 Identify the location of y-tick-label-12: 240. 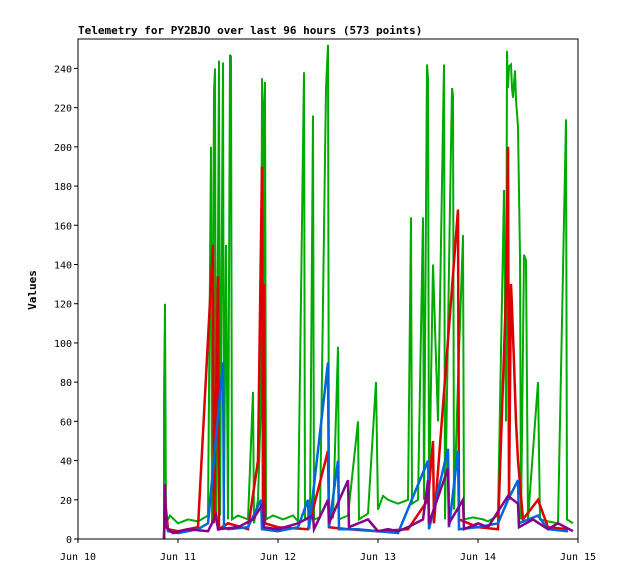
(63, 69).